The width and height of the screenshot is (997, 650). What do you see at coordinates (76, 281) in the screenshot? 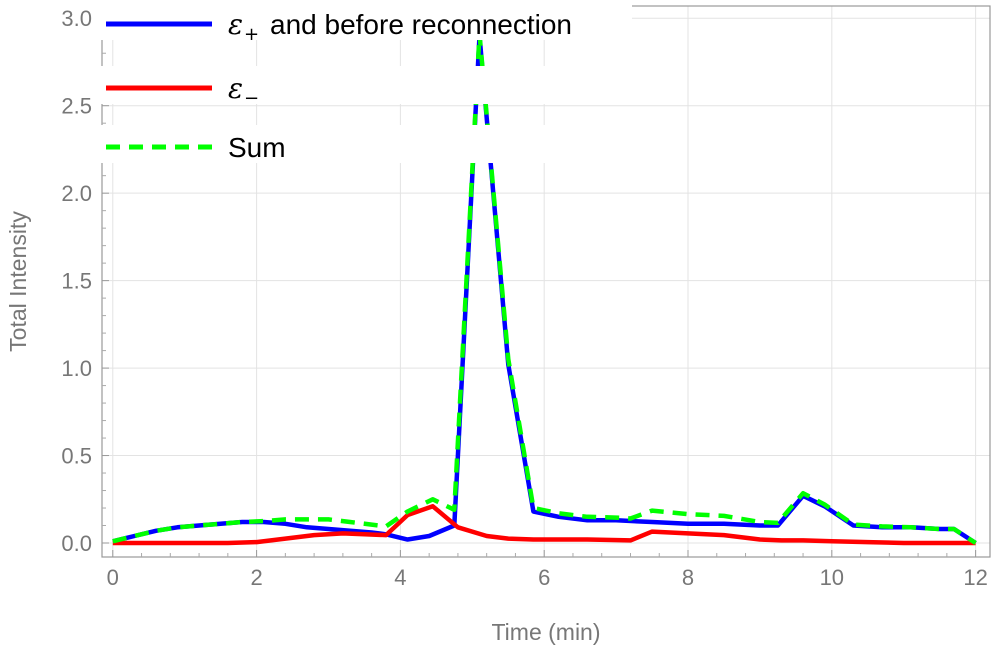
I see `y-tick-label: 1.5` at bounding box center [76, 281].